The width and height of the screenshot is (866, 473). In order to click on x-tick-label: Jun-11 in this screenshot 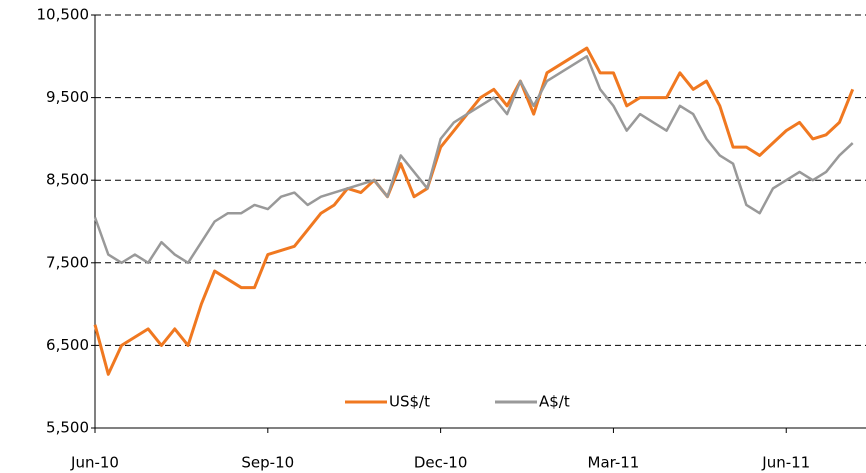, I will do `click(785, 463)`.